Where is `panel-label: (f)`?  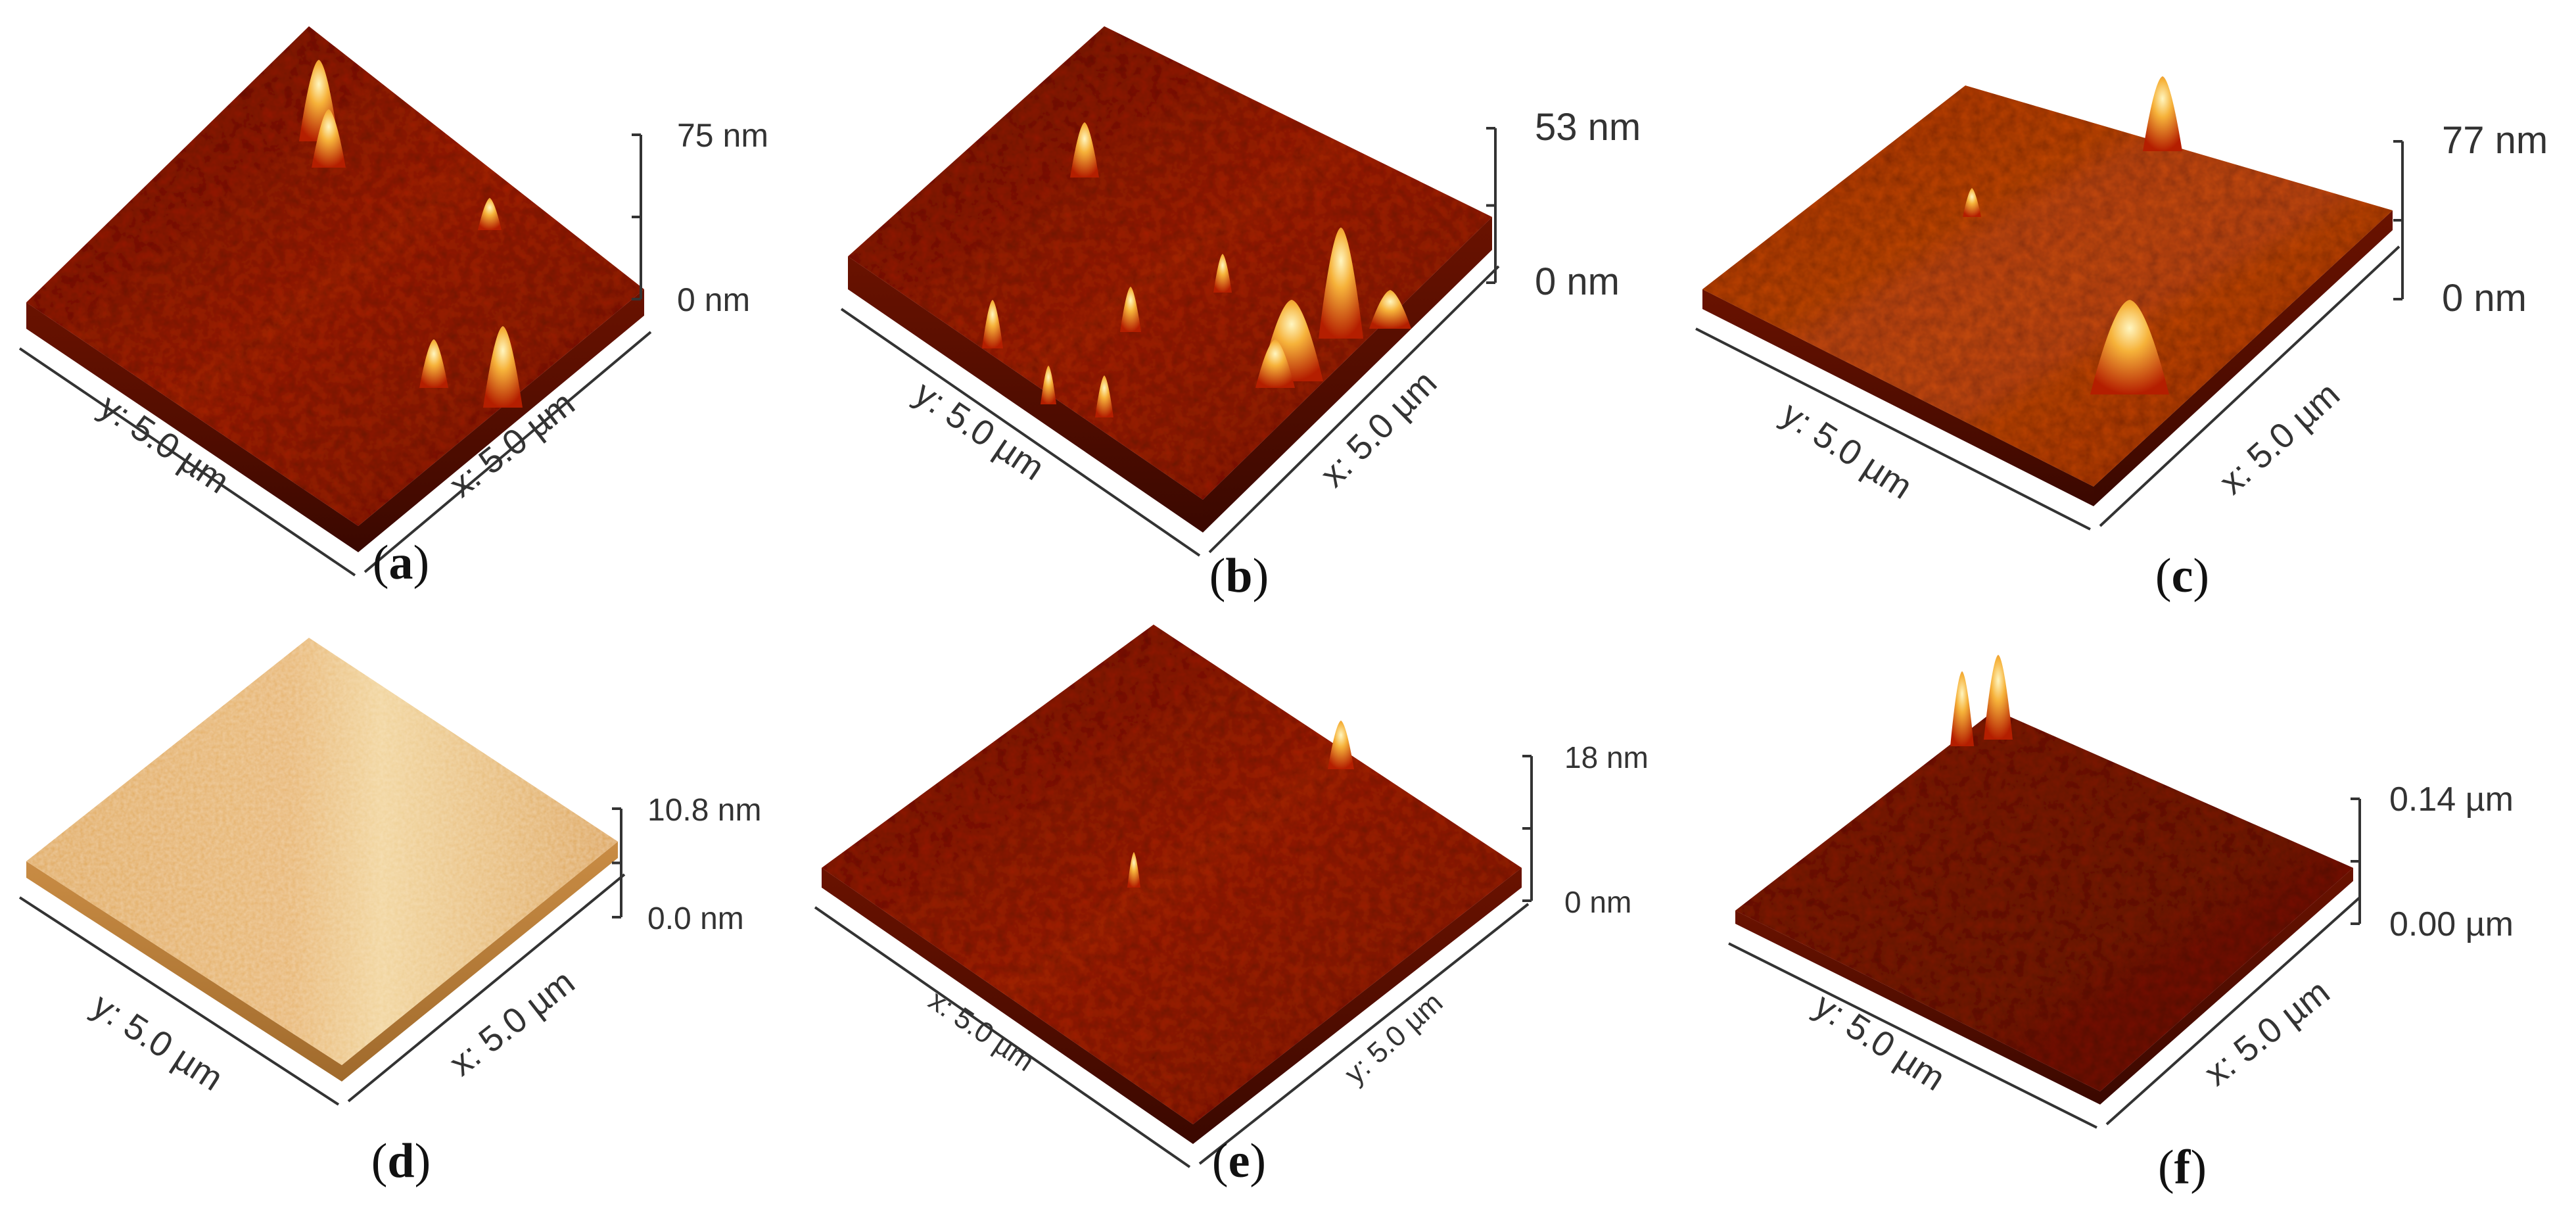 panel-label: (f) is located at coordinates (2182, 1168).